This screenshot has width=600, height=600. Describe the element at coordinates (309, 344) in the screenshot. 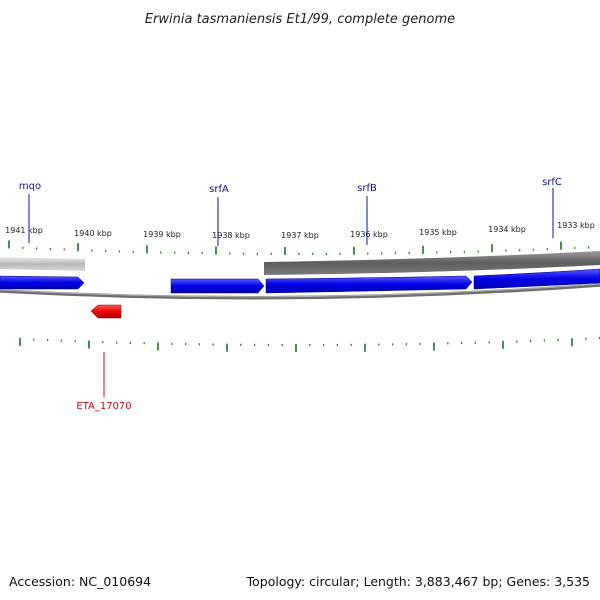

I see `inner-tick-ring` at that location.